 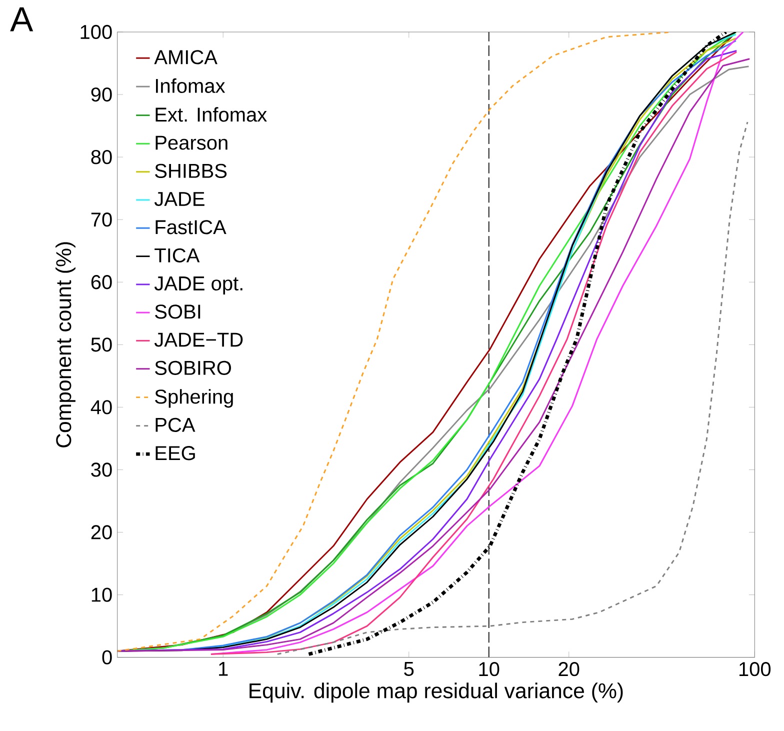 What do you see at coordinates (198, 339) in the screenshot?
I see `legend-label: JADE−TD` at bounding box center [198, 339].